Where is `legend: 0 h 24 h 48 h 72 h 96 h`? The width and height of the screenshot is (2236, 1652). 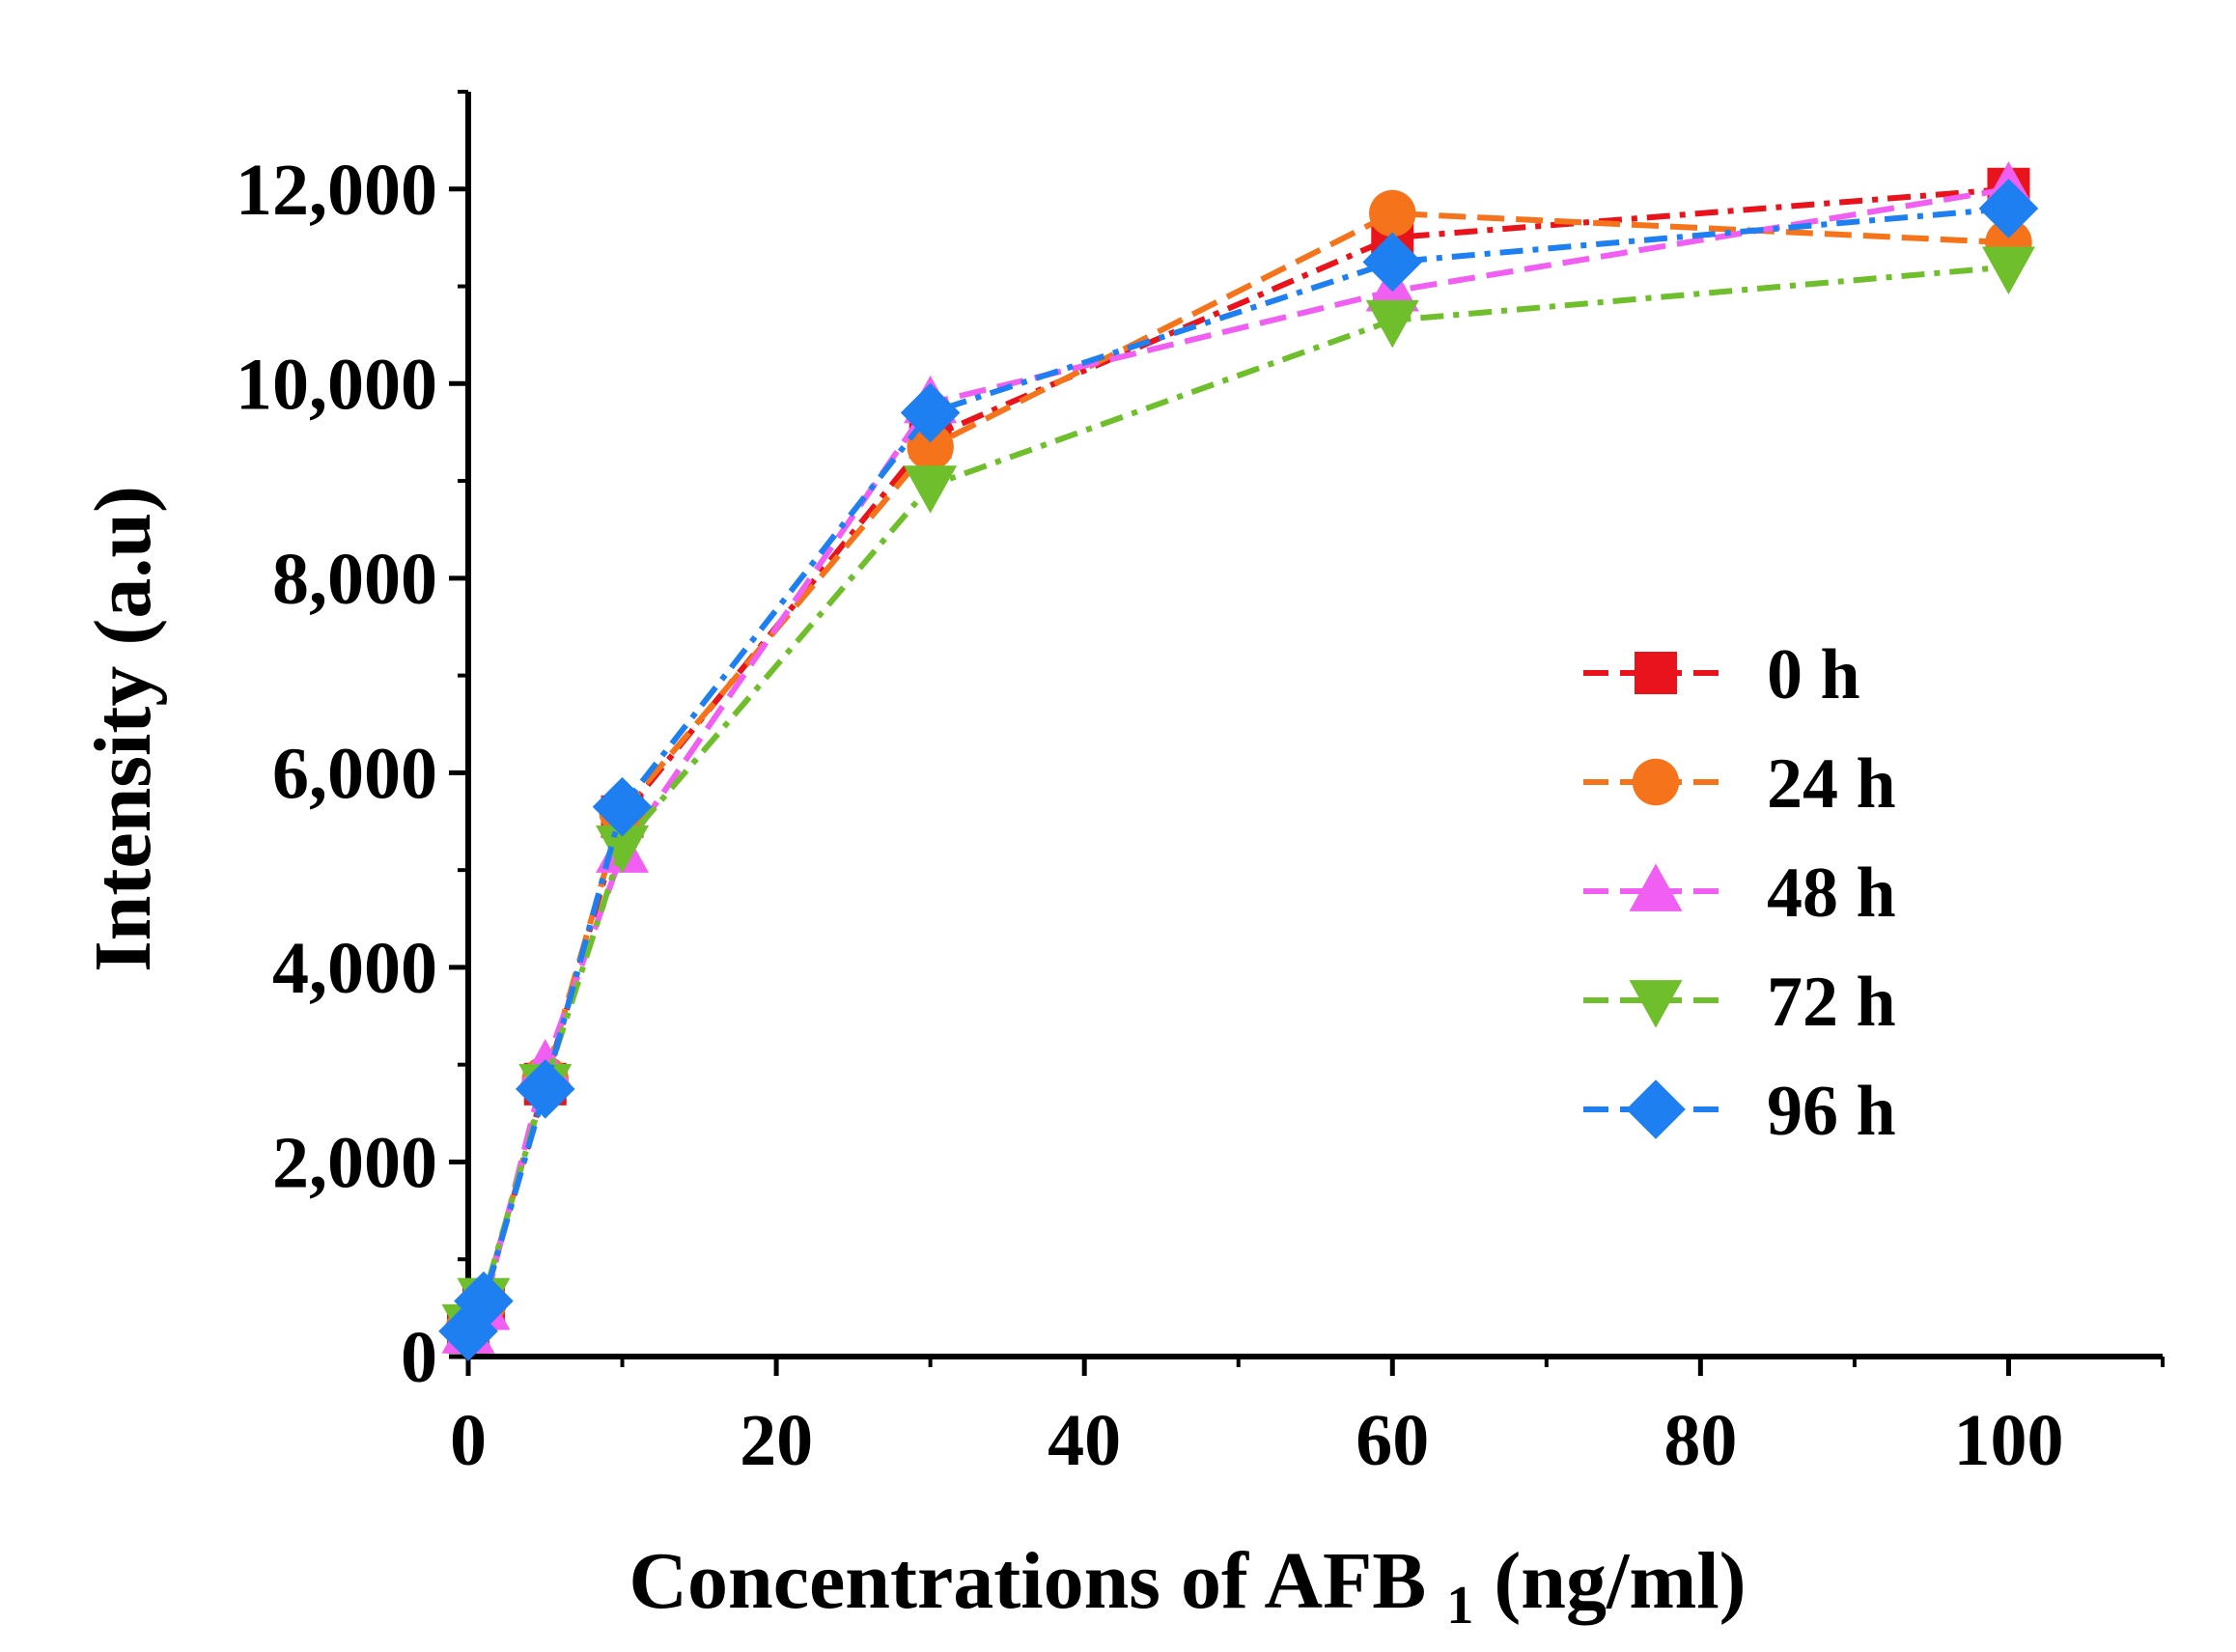 legend: 0 h 24 h 48 h 72 h 96 h is located at coordinates (1739, 893).